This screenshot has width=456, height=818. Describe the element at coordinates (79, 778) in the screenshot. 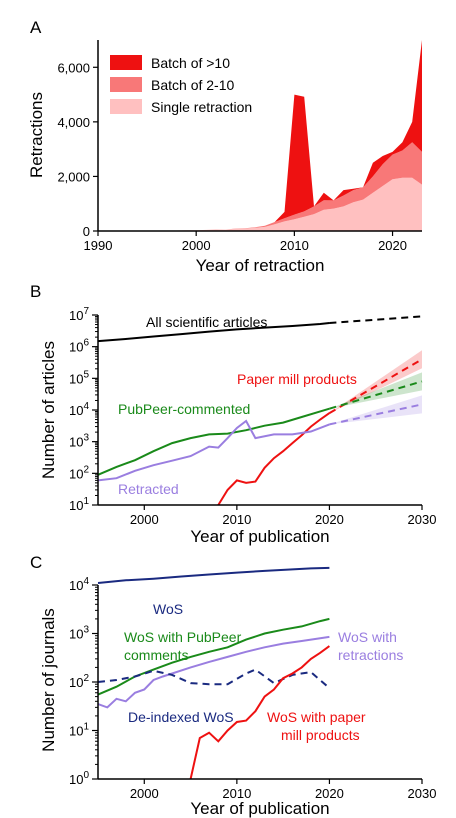

I see `y-tick-label: 10⁰` at that location.